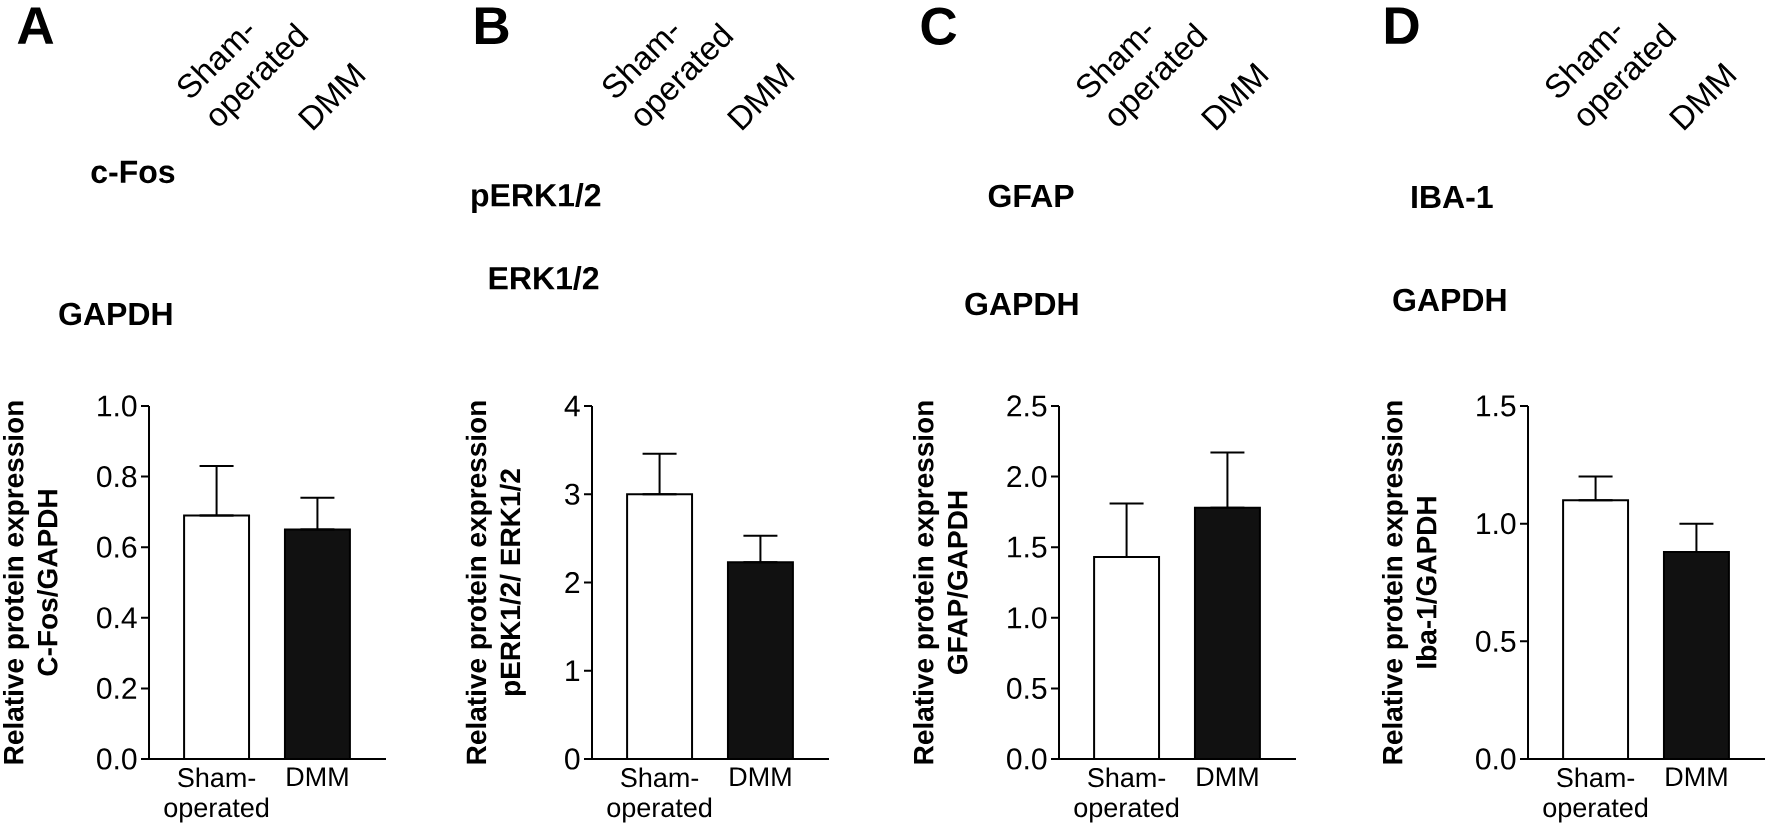 The width and height of the screenshot is (1769, 828). What do you see at coordinates (572, 406) in the screenshot?
I see `y-tick-label: 4` at bounding box center [572, 406].